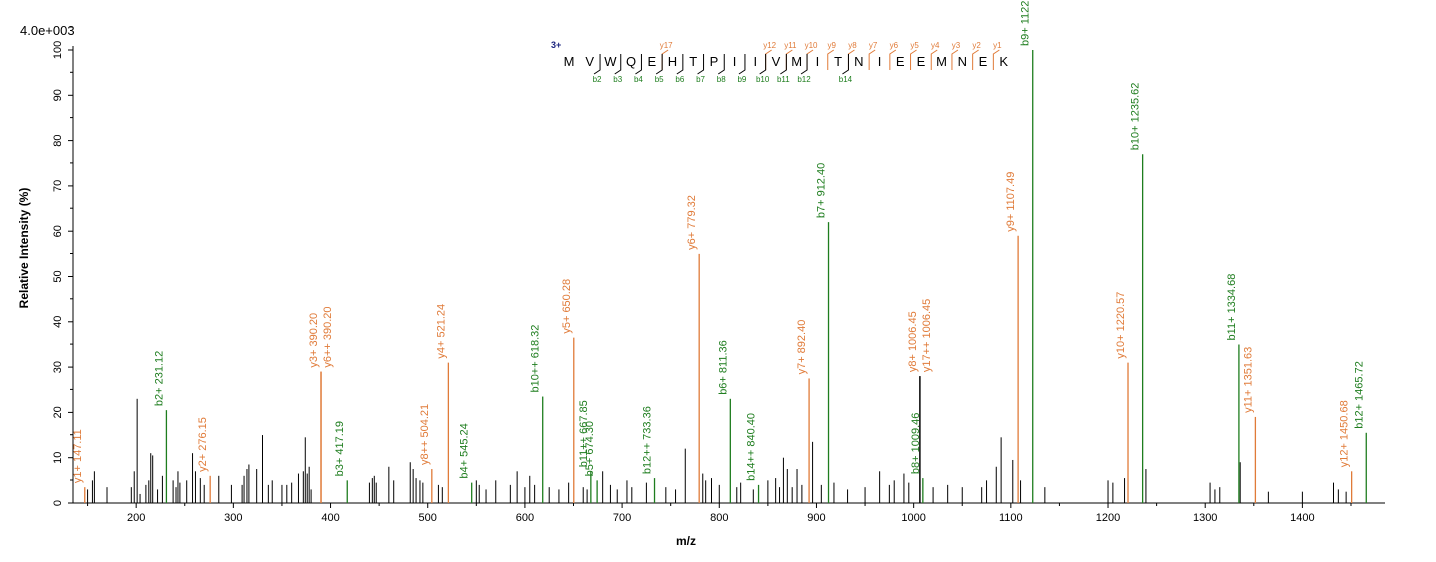  What do you see at coordinates (631, 61) in the screenshot?
I see `sequence-residue: Q` at bounding box center [631, 61].